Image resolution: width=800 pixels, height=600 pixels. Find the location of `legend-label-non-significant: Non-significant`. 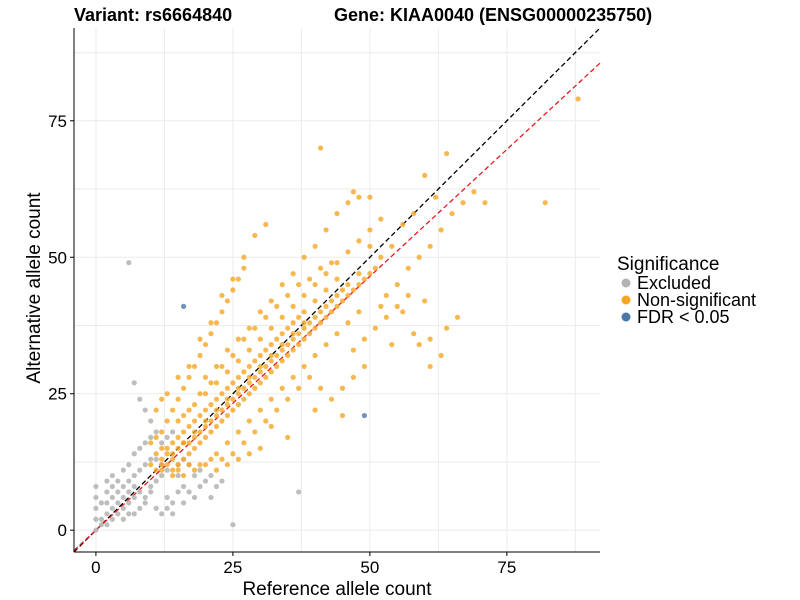

legend-label-non-significant: Non-significant is located at coordinates (696, 300).